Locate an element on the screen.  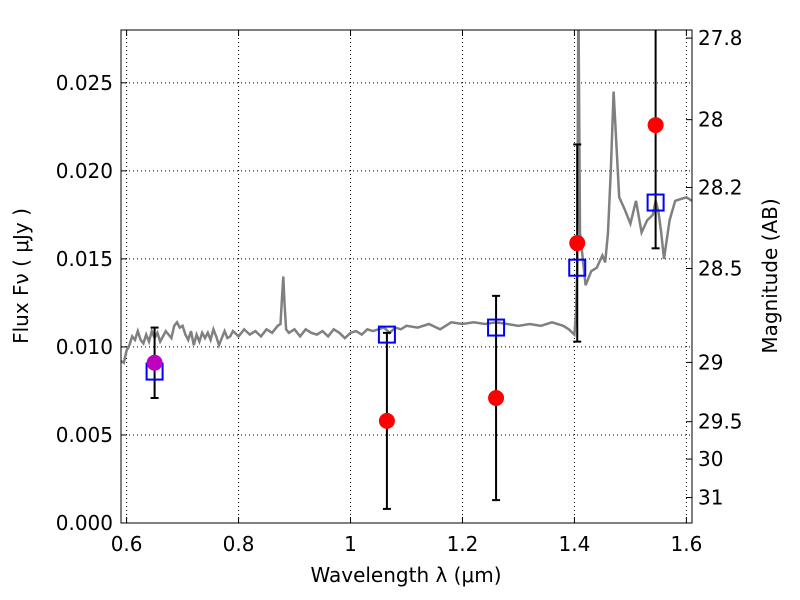
right-tick-label: 28.5 is located at coordinates (720, 268).